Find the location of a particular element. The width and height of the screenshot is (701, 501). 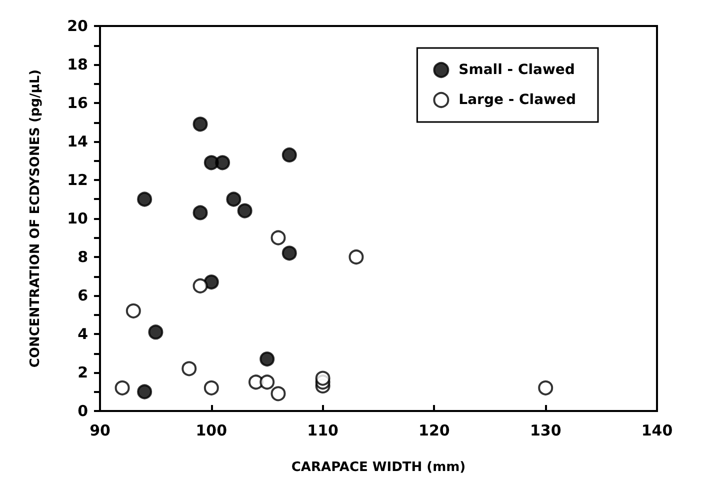

y-tick-label: 10 is located at coordinates (77, 219).